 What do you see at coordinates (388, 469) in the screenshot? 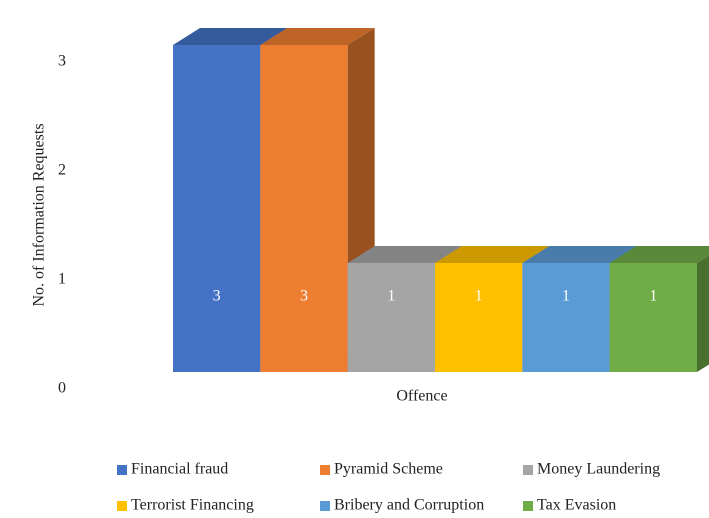
I see `legend-label: Pyramid Scheme` at bounding box center [388, 469].